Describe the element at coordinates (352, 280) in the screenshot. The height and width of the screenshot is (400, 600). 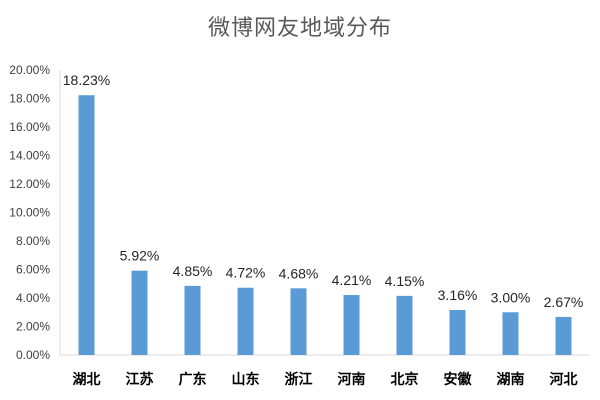
I see `data-label: 4.21%` at that location.